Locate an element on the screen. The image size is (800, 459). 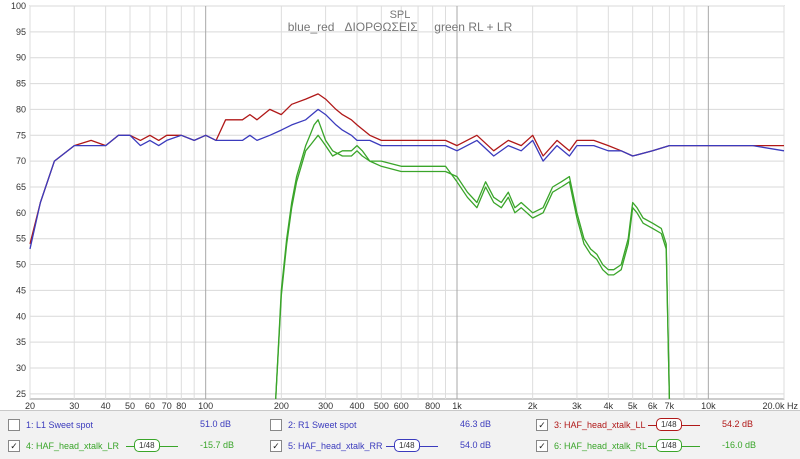
y-tick-label: 85 is located at coordinates (21, 84).